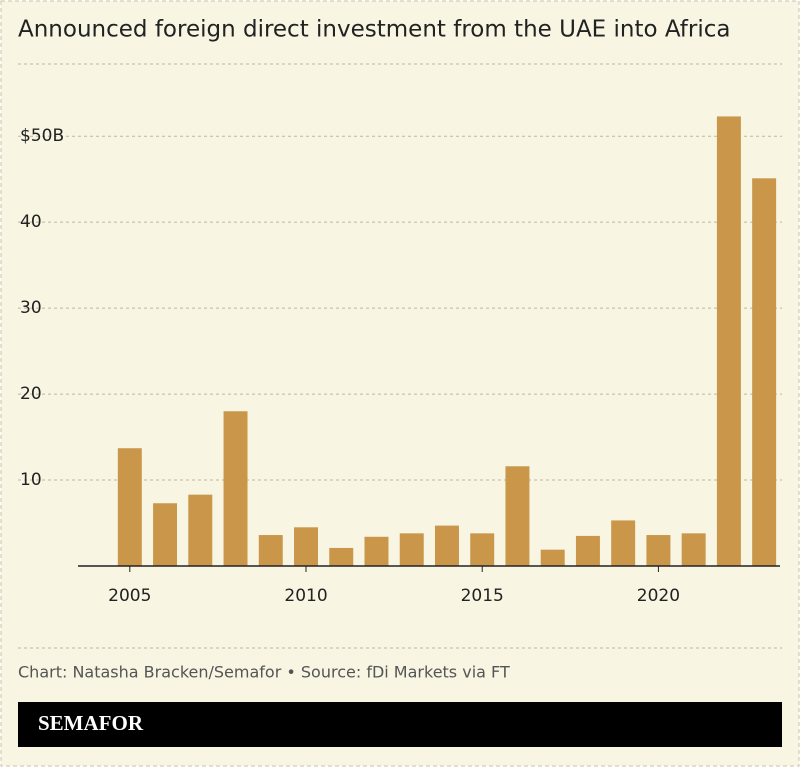 The width and height of the screenshot is (800, 771). What do you see at coordinates (129, 596) in the screenshot?
I see `x-tick-label: 2005` at bounding box center [129, 596].